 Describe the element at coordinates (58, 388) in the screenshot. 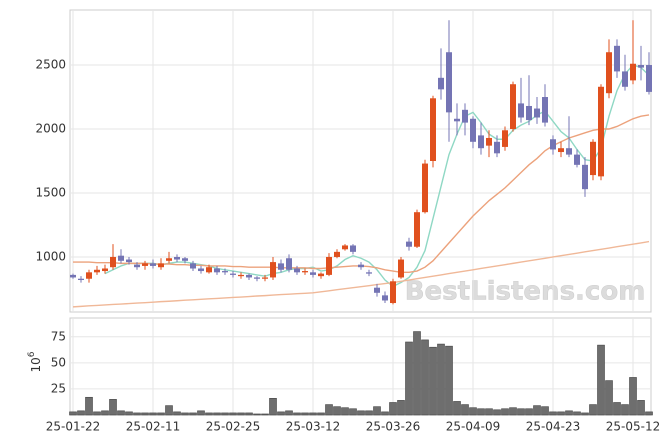

I see `y-tick-label: 25` at that location.